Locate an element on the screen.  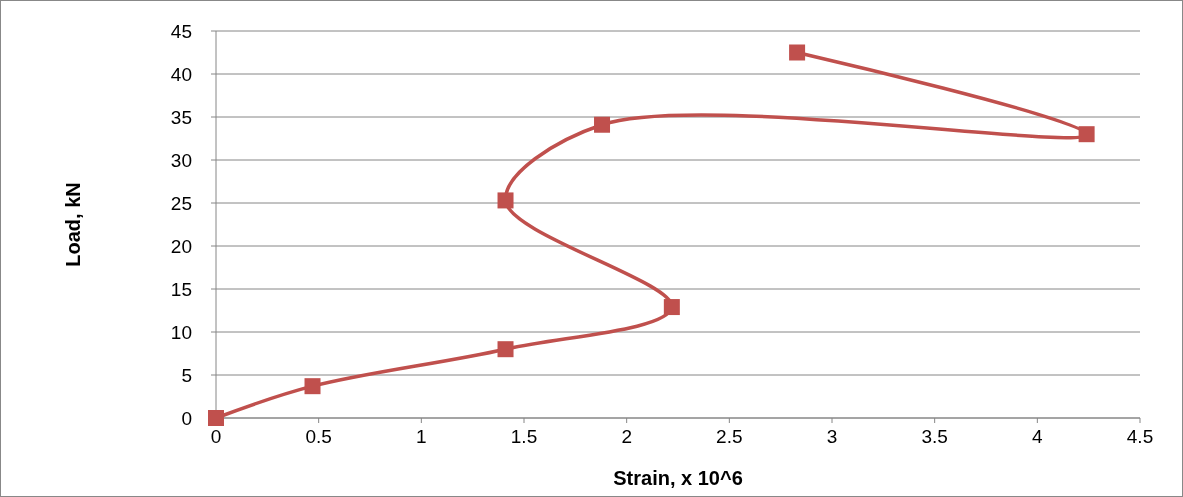
y-tick-label: 45 is located at coordinates (181, 31).